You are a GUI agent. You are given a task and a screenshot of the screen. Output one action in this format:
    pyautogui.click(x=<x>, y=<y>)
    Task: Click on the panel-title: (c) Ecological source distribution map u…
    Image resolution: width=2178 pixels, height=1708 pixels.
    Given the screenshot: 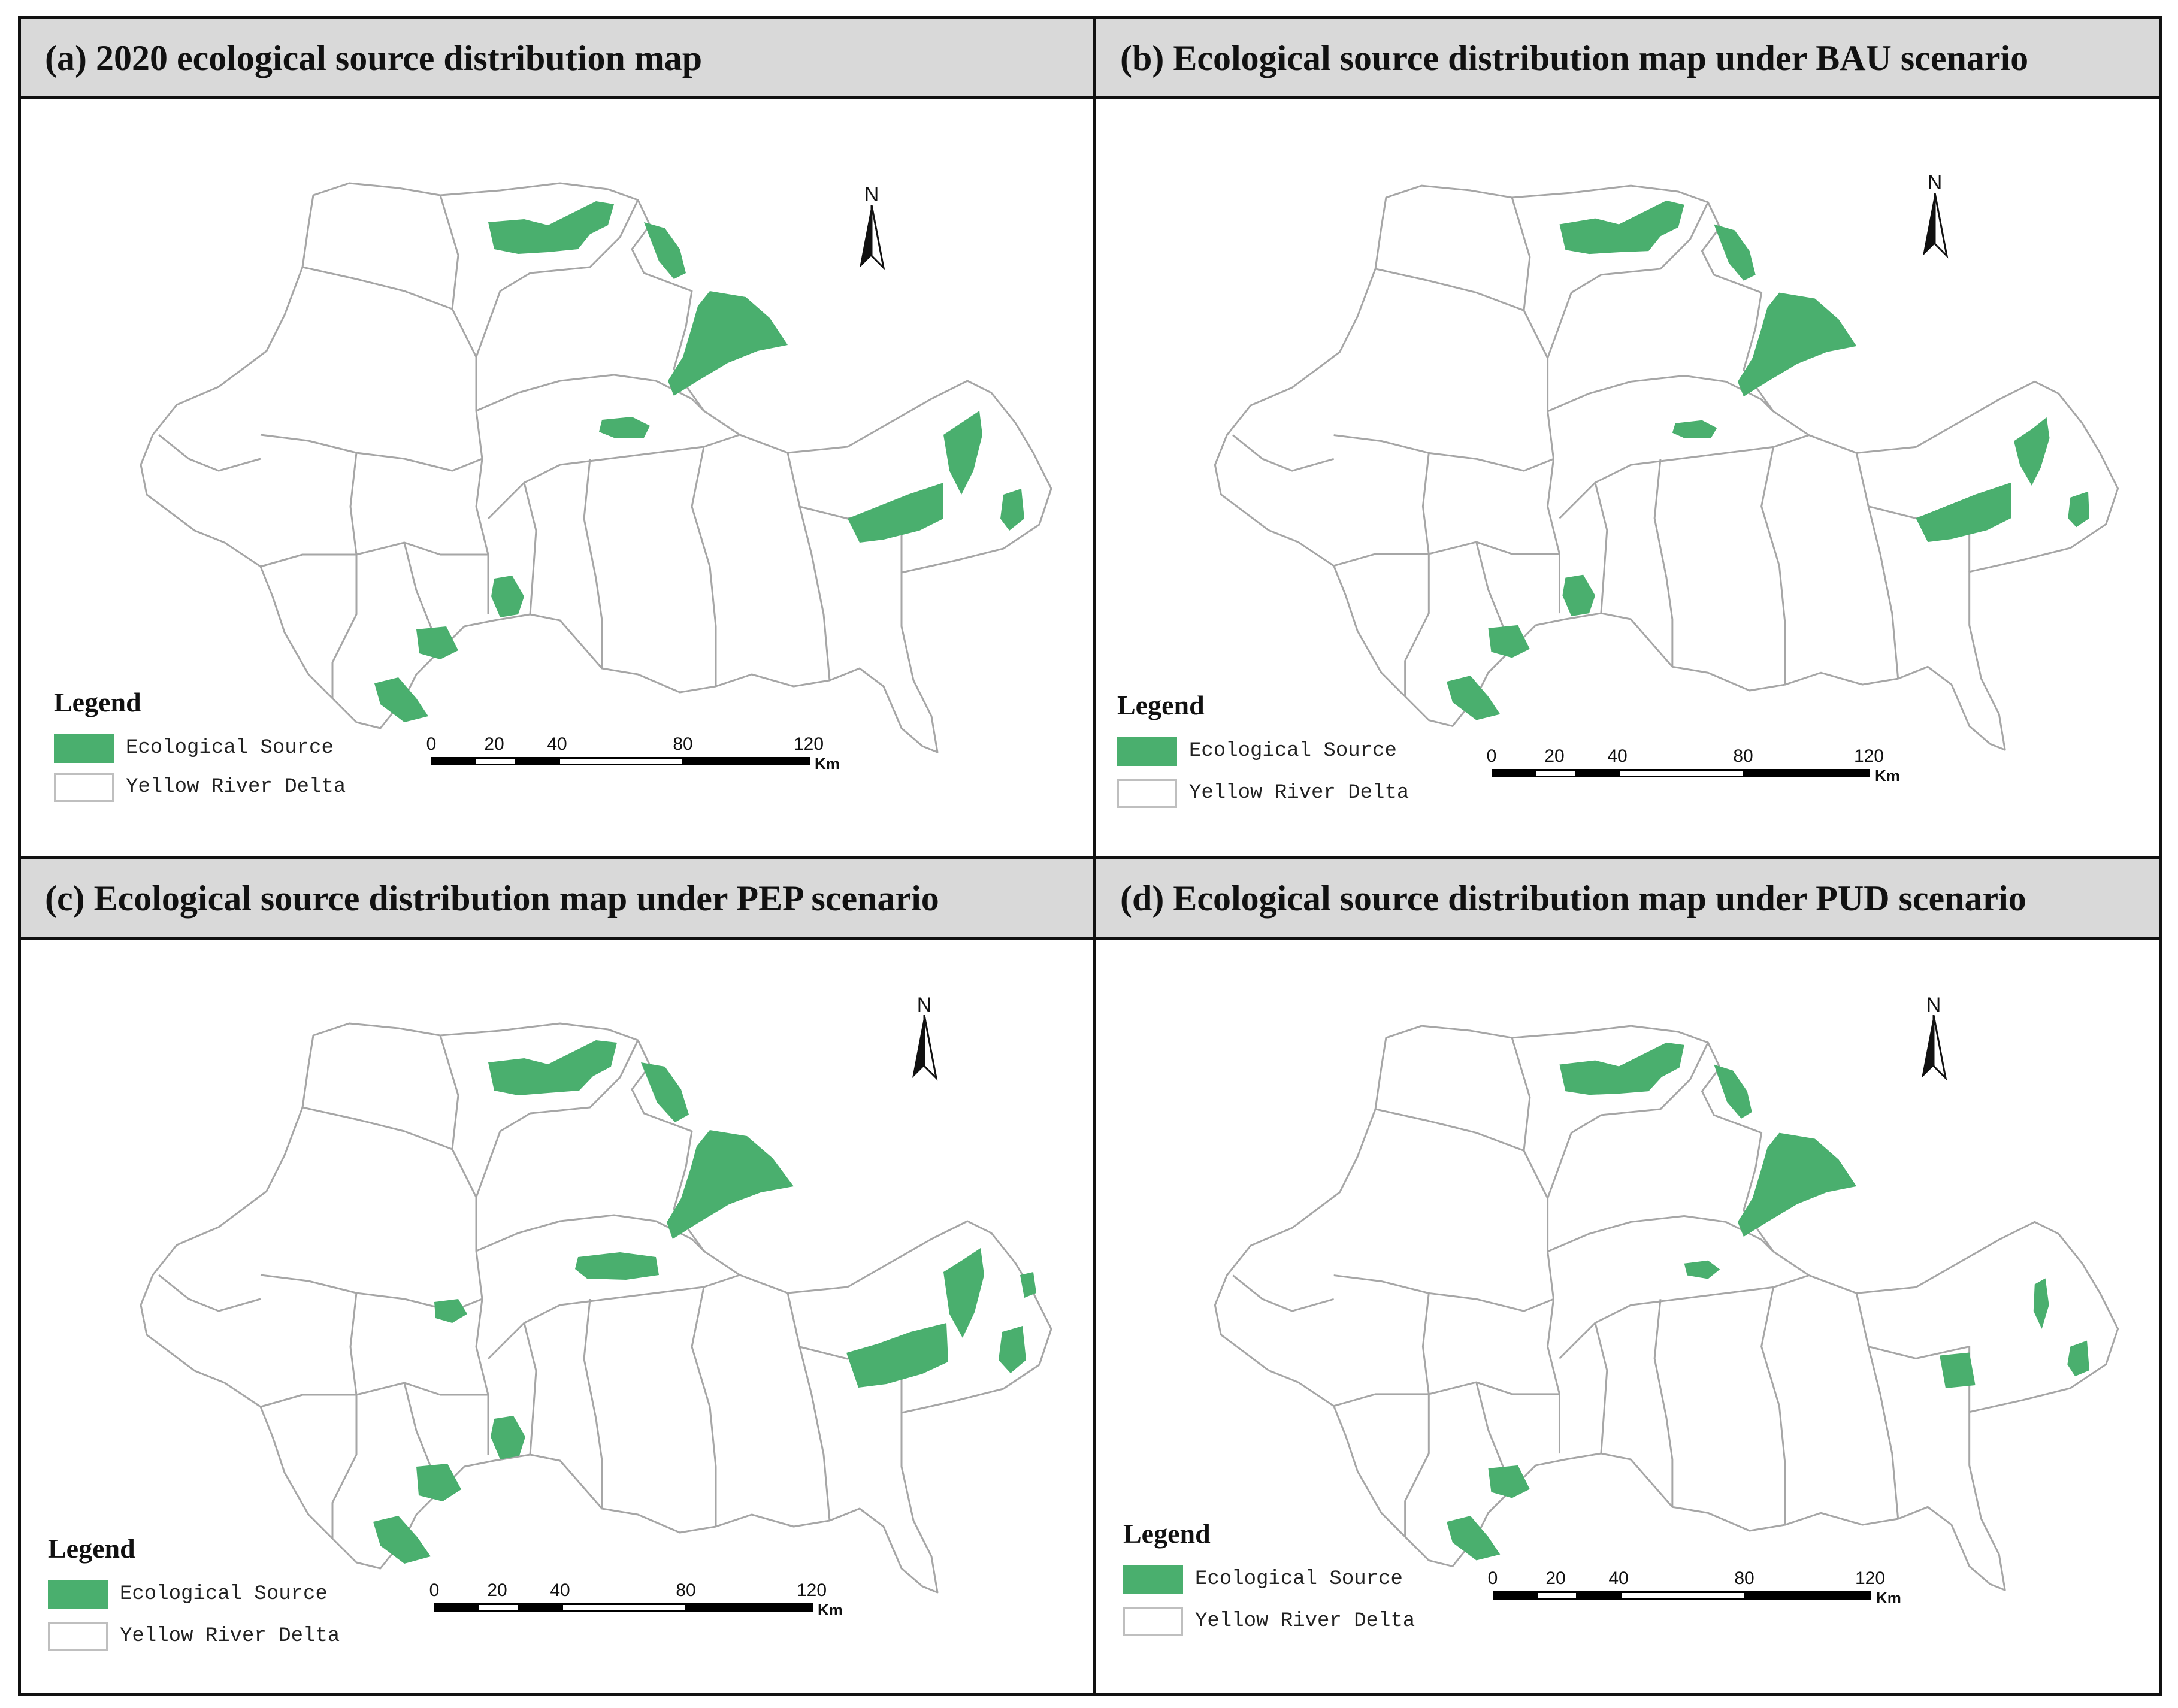 What is the action you would take?
    pyautogui.click(x=492, y=898)
    